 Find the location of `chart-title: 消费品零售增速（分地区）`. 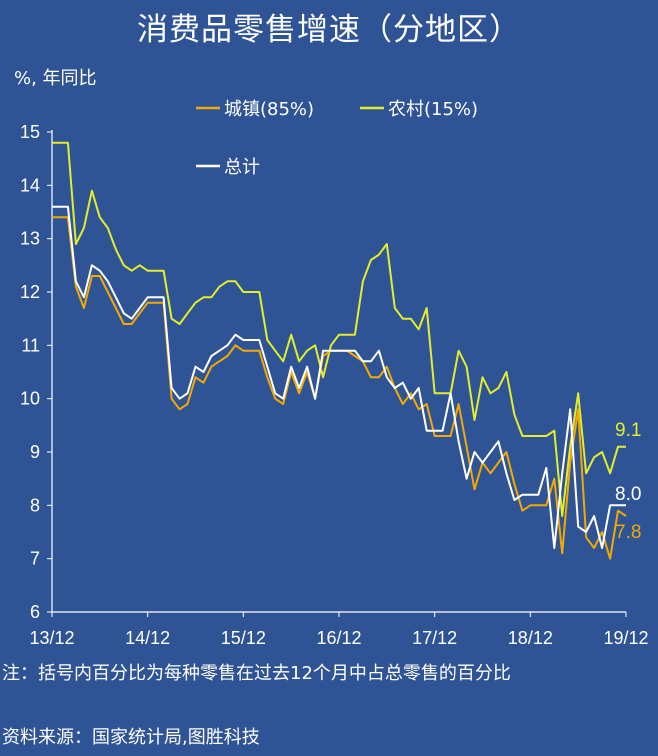

chart-title: 消费品零售增速（分地区） is located at coordinates (329, 30).